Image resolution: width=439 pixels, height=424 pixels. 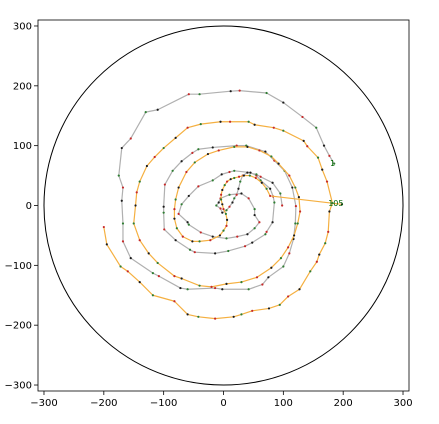 What do you see at coordinates (221, 400) in the screenshot?
I see `x-axis: −300 −200 −100 0 100 200 300` at bounding box center [221, 400].